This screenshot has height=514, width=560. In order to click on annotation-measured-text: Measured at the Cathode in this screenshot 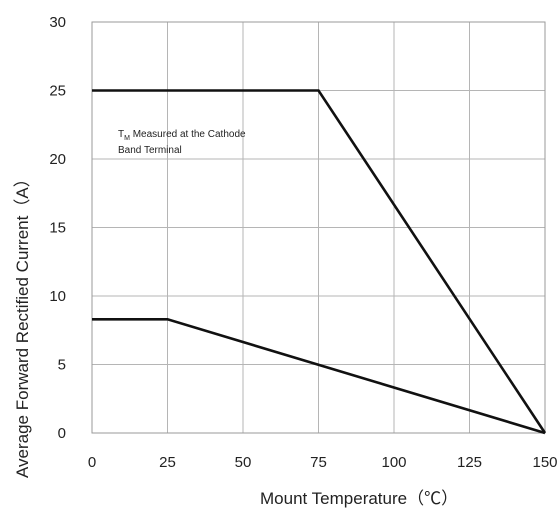, I will do `click(188, 134)`.